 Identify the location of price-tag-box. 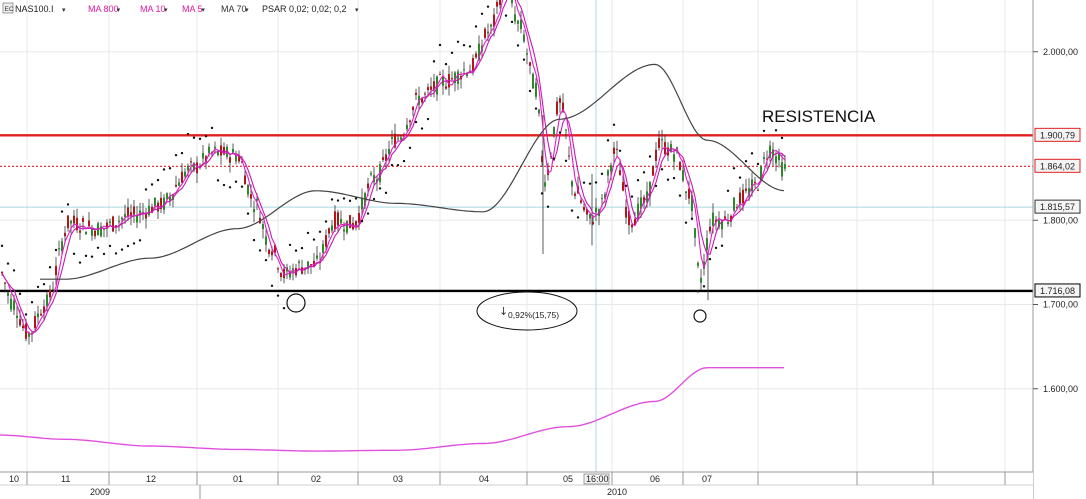
(1057, 165).